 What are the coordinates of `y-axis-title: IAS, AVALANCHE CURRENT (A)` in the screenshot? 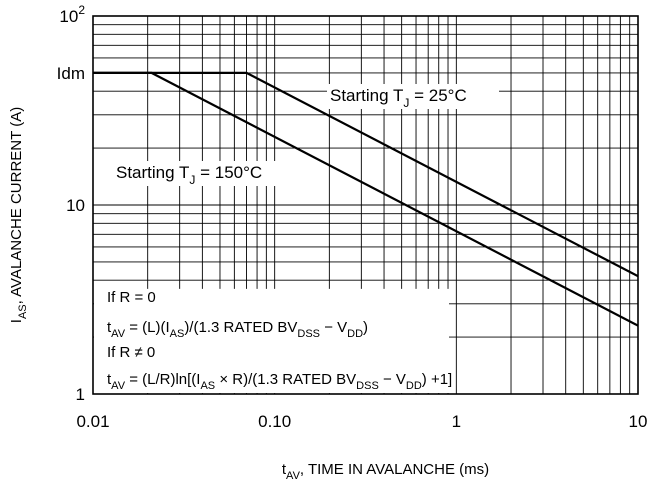 It's located at (18, 215).